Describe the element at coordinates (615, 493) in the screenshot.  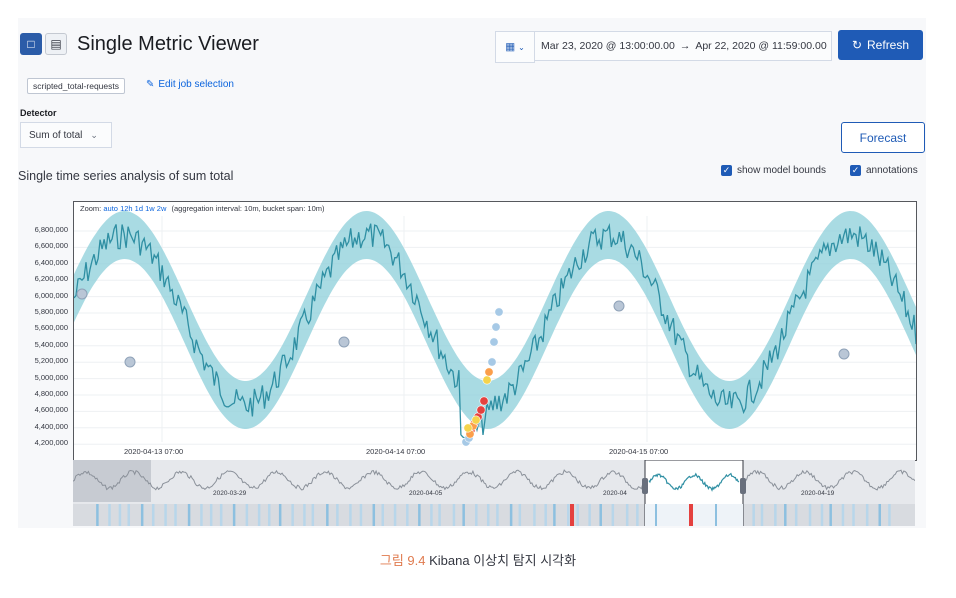
I see `context-x-tick-label: 2020-04` at that location.